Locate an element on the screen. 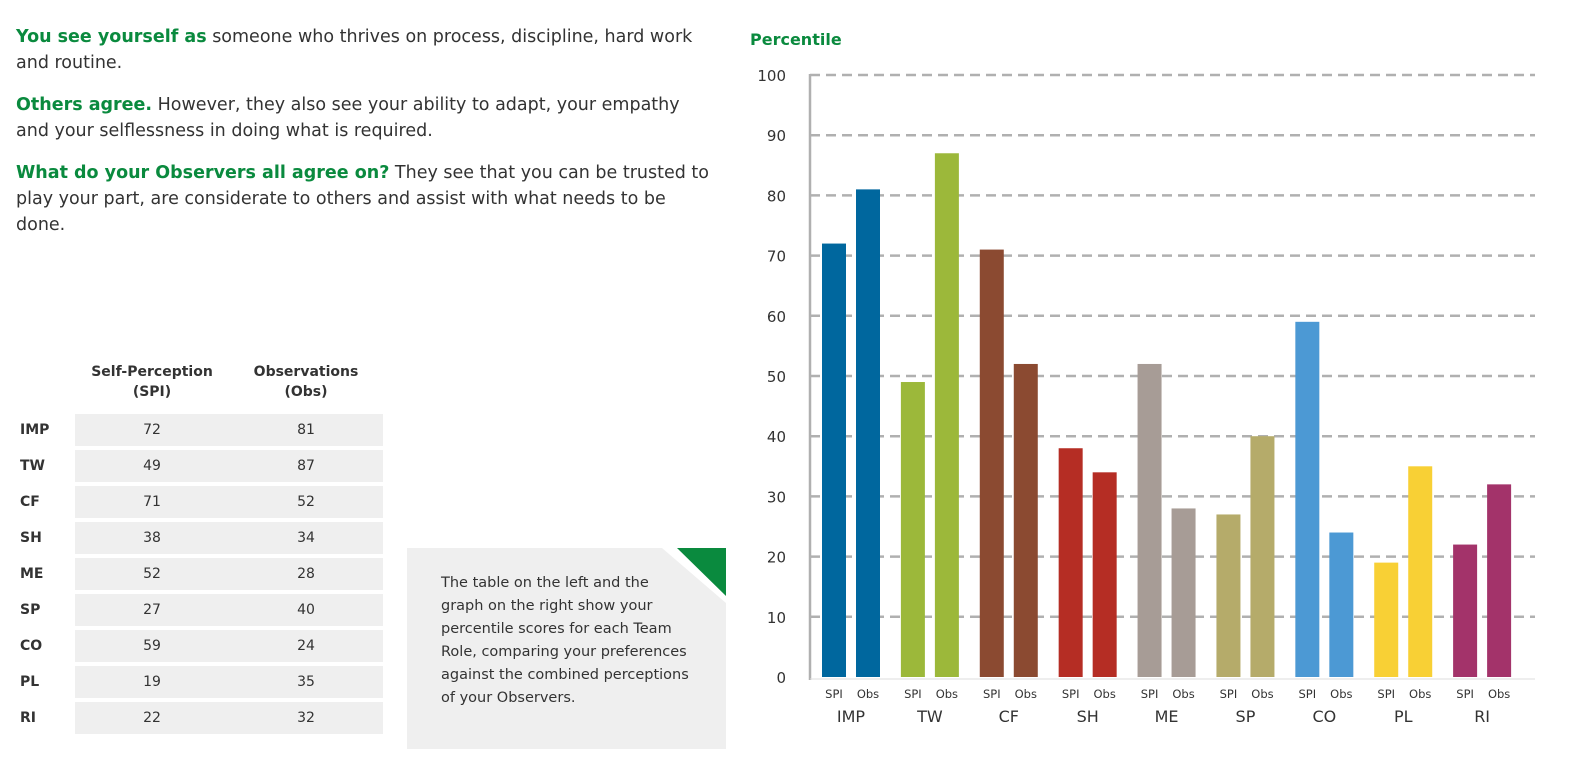 Image resolution: width=1588 pixels, height=774 pixels. bar-me-spi is located at coordinates (1149, 520).